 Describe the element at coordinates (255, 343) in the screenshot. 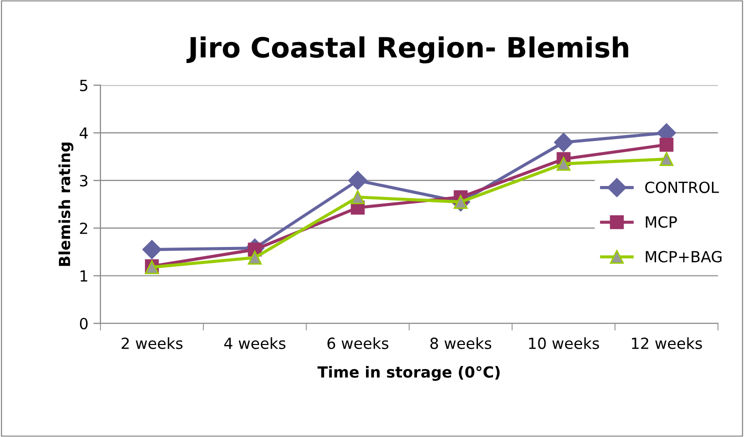

I see `x-tick-label: 4 weeks` at that location.